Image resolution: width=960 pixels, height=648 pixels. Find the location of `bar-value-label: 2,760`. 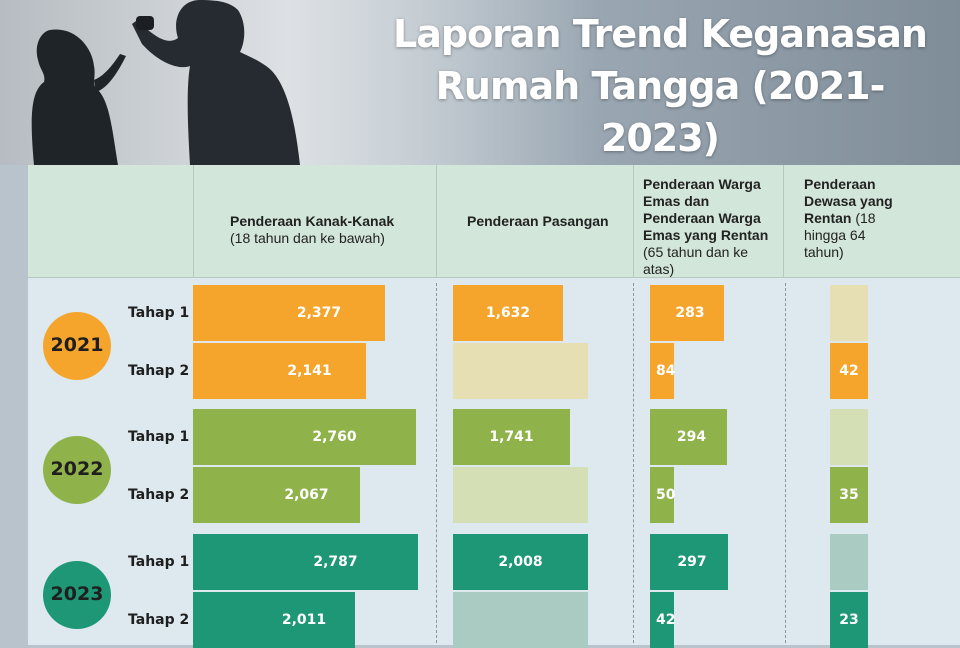

bar-value-label: 2,760 is located at coordinates (334, 437).